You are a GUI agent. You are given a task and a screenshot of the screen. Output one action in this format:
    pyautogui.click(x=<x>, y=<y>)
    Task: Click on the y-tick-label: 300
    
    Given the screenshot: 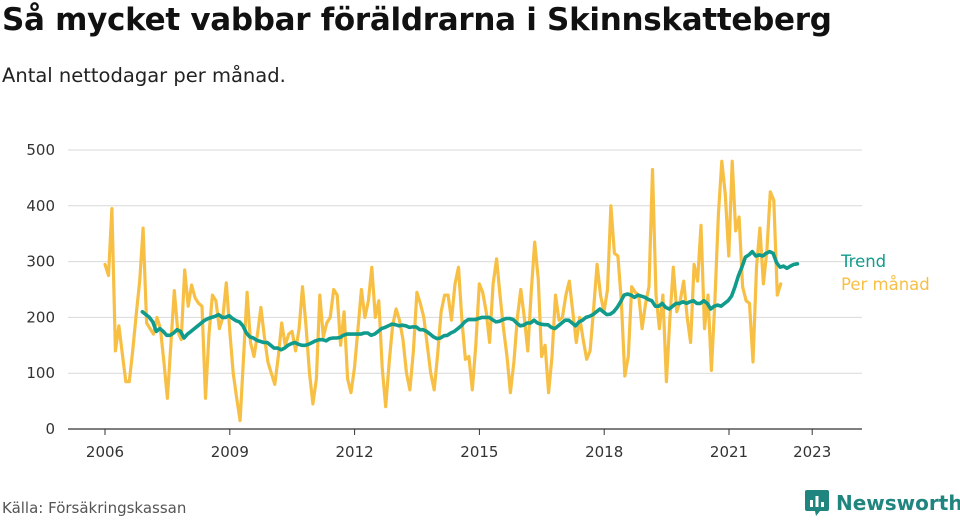 What is the action you would take?
    pyautogui.click(x=40, y=262)
    